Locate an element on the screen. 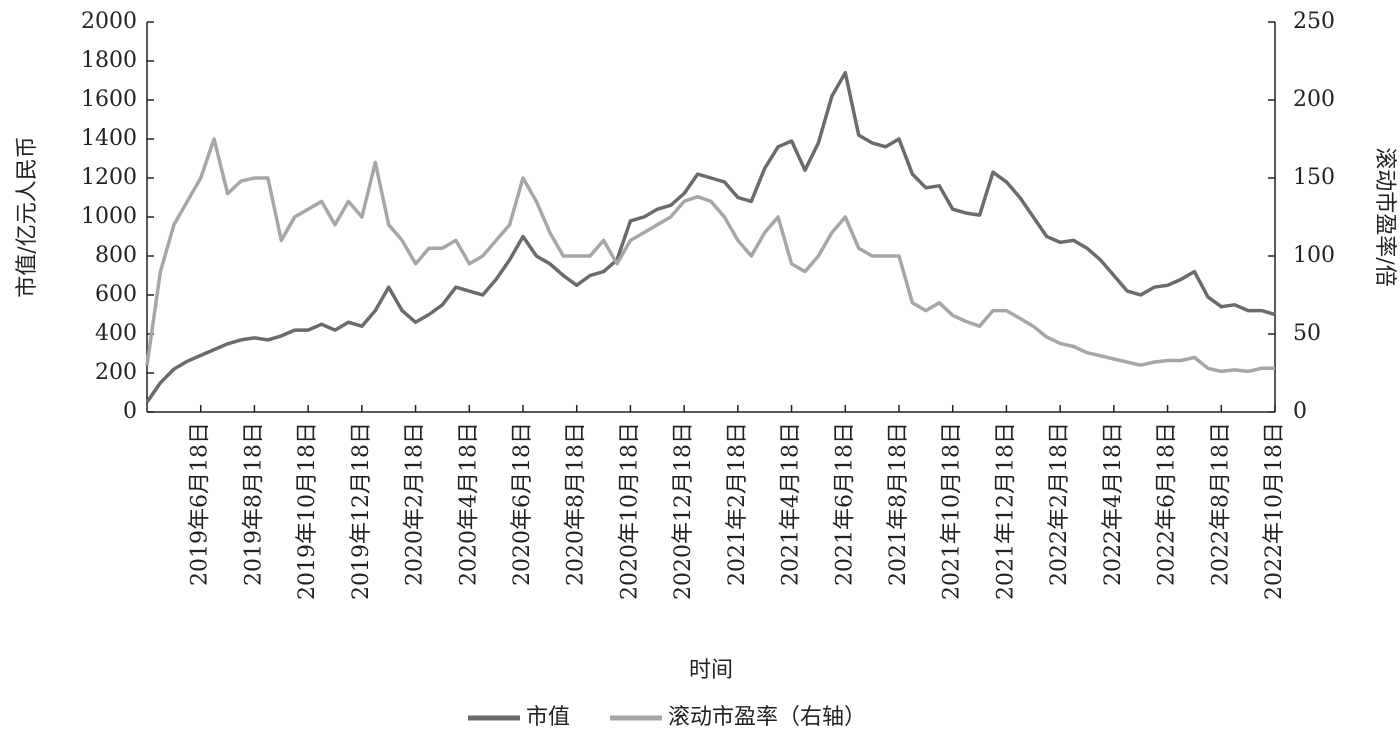 This screenshot has width=1400, height=741. y-tick-label: 1400 is located at coordinates (109, 138).